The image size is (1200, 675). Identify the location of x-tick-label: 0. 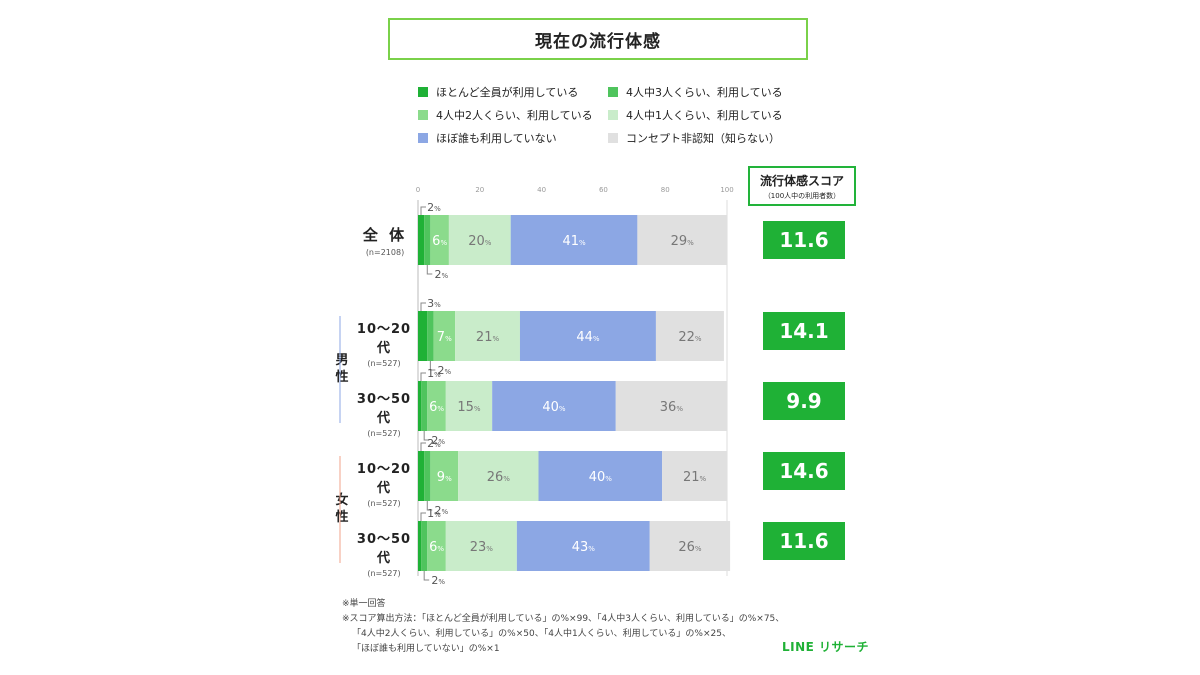
(418, 190).